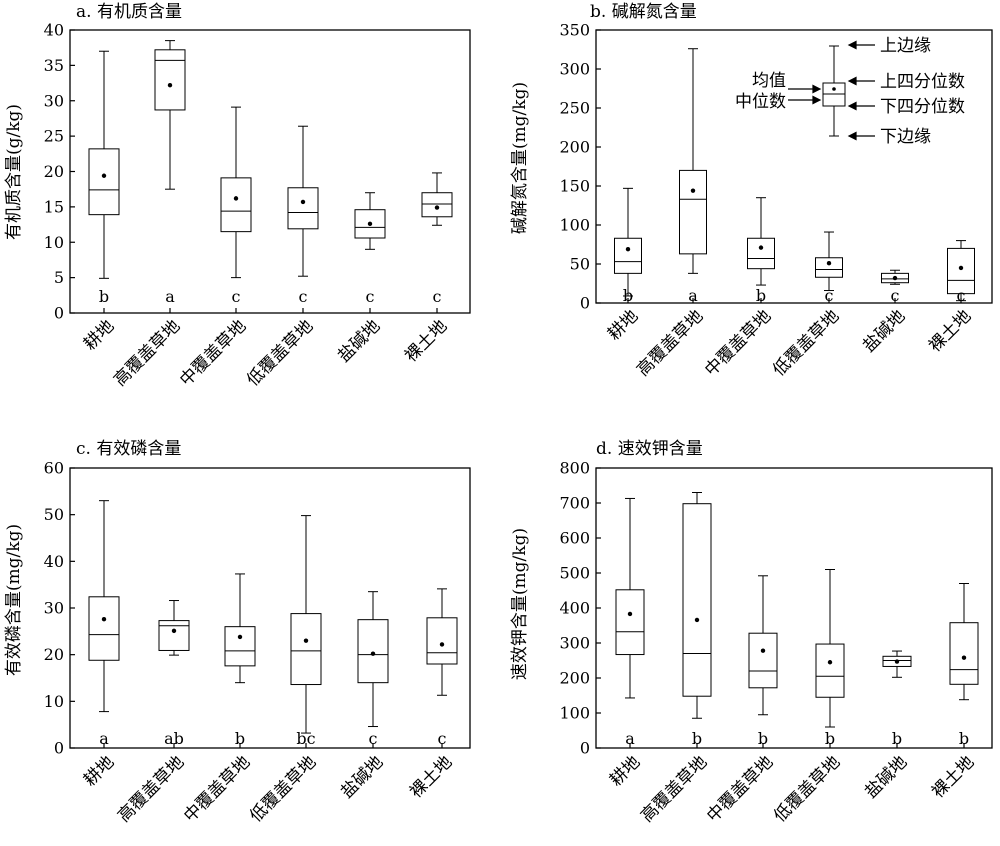 Image resolution: width=1000 pixels, height=846 pixels. What do you see at coordinates (574, 678) in the screenshot?
I see `y-tick-label: 200` at bounding box center [574, 678].